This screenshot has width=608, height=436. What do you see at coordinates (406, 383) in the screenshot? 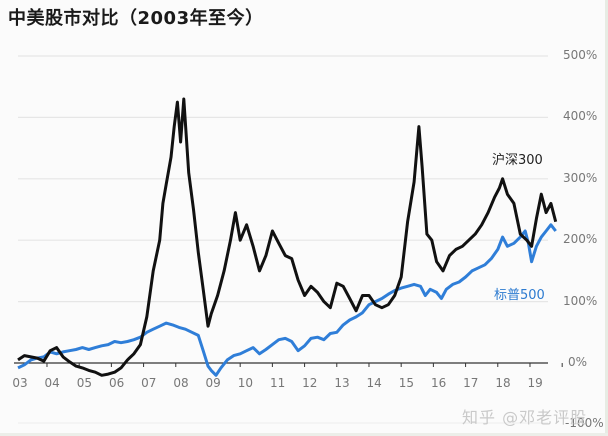
I see `x-tick-label: 15` at bounding box center [406, 383].